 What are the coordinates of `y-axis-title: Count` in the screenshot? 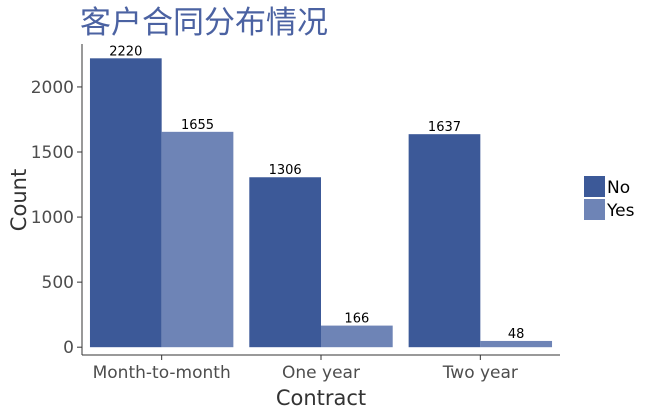 It's located at (19, 200).